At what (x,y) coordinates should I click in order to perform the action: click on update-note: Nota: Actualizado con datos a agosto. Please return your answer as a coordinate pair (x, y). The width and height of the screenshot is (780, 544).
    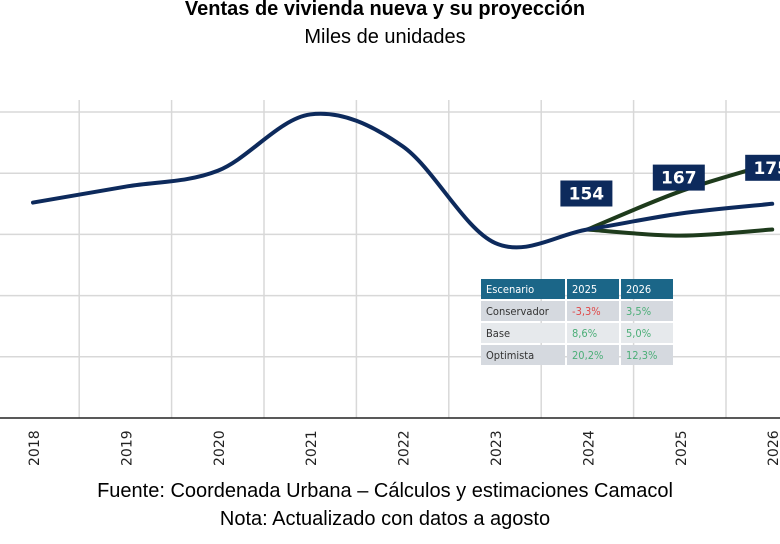
    Looking at the image, I should click on (385, 519).